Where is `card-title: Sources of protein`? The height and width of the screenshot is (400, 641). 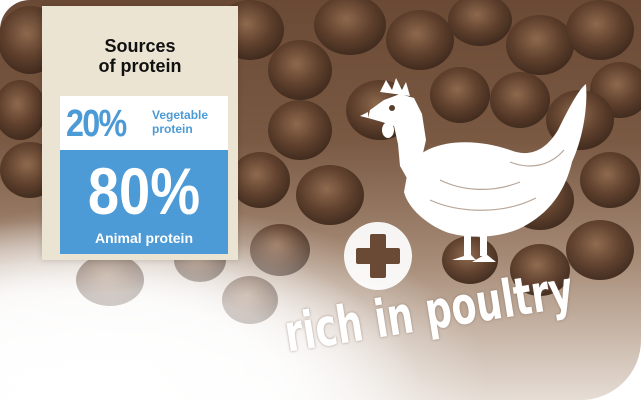 card-title: Sources of protein is located at coordinates (140, 56).